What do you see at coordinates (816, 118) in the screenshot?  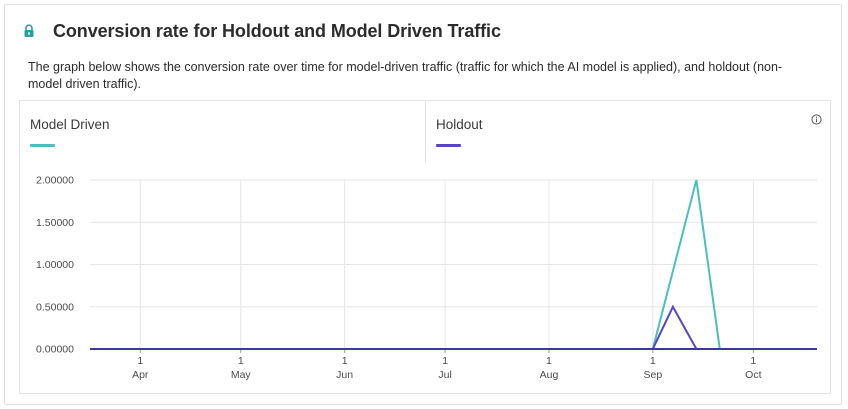 I see `info-icon` at bounding box center [816, 118].